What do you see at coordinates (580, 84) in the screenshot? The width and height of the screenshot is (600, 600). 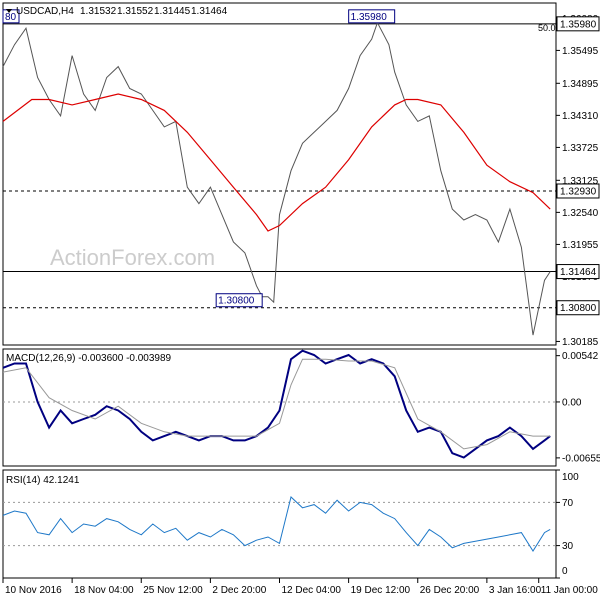 I see `main-ytick-label: 1.34895` at bounding box center [580, 84].